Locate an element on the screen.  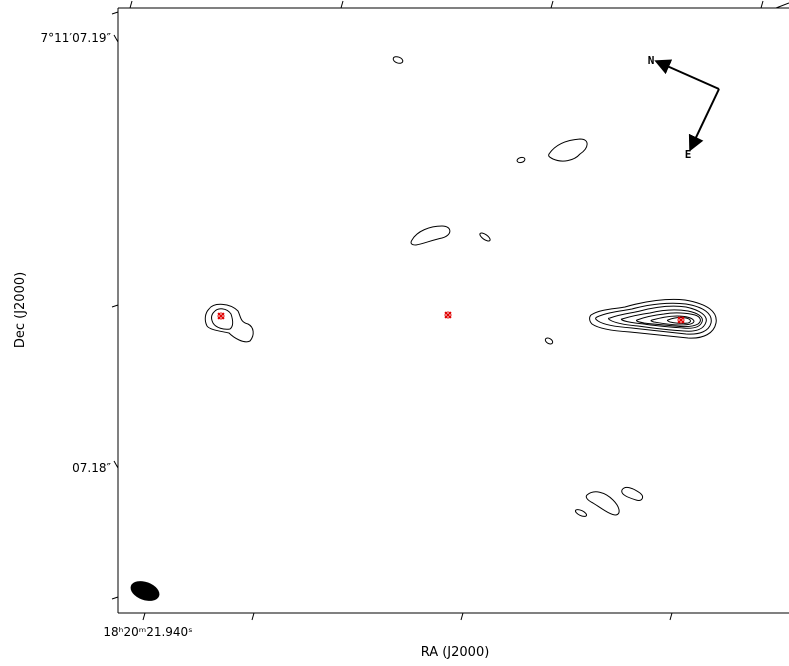
y-tick-label-top: 7°11′07.19″ is located at coordinates (76, 38).